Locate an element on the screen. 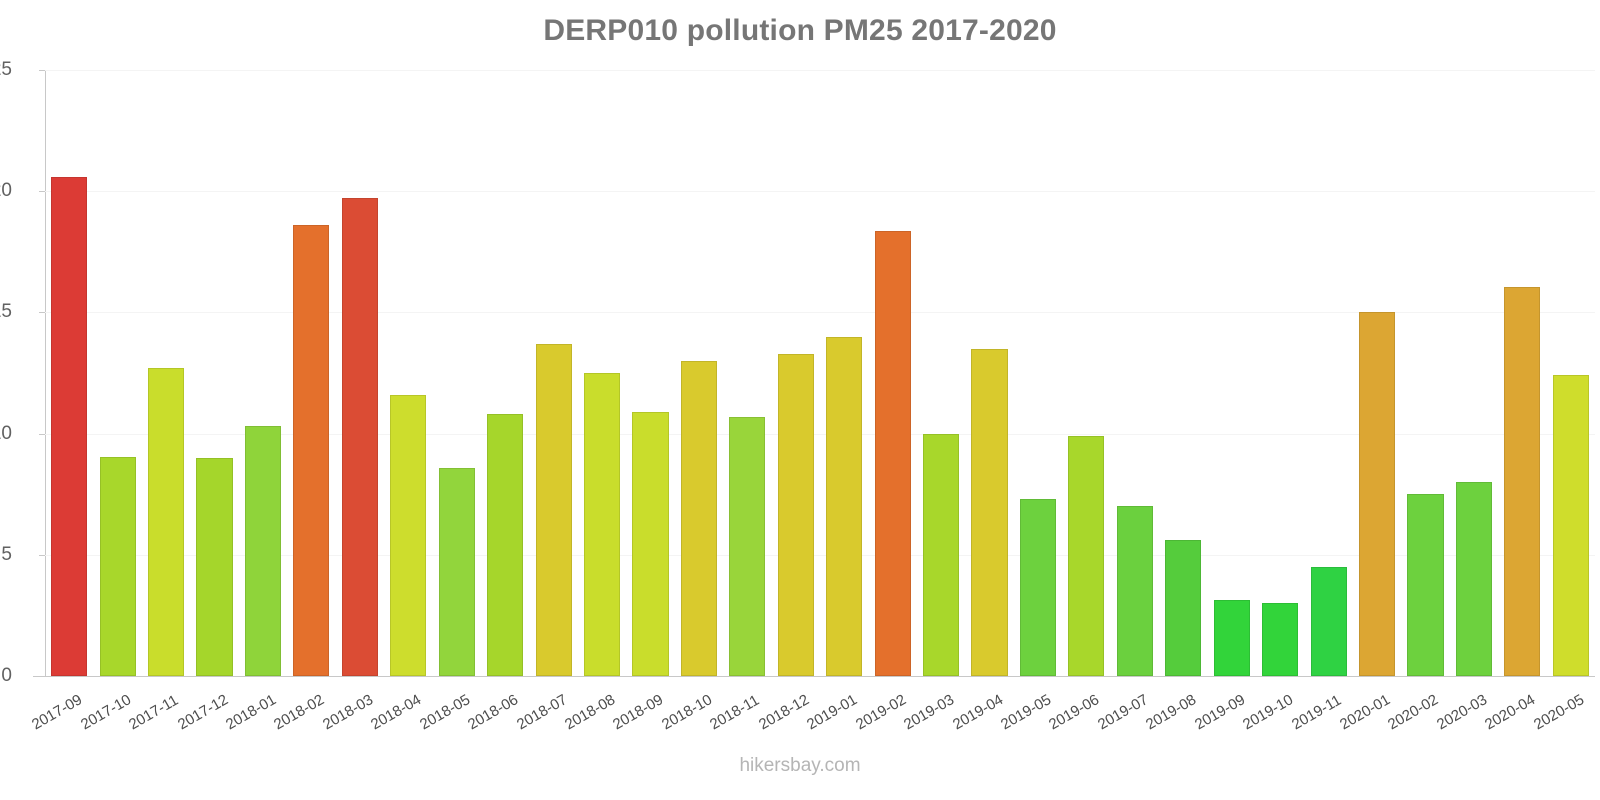 The height and width of the screenshot is (800, 1600). x-axis-tick-label: 2019-03 is located at coordinates (929, 712).